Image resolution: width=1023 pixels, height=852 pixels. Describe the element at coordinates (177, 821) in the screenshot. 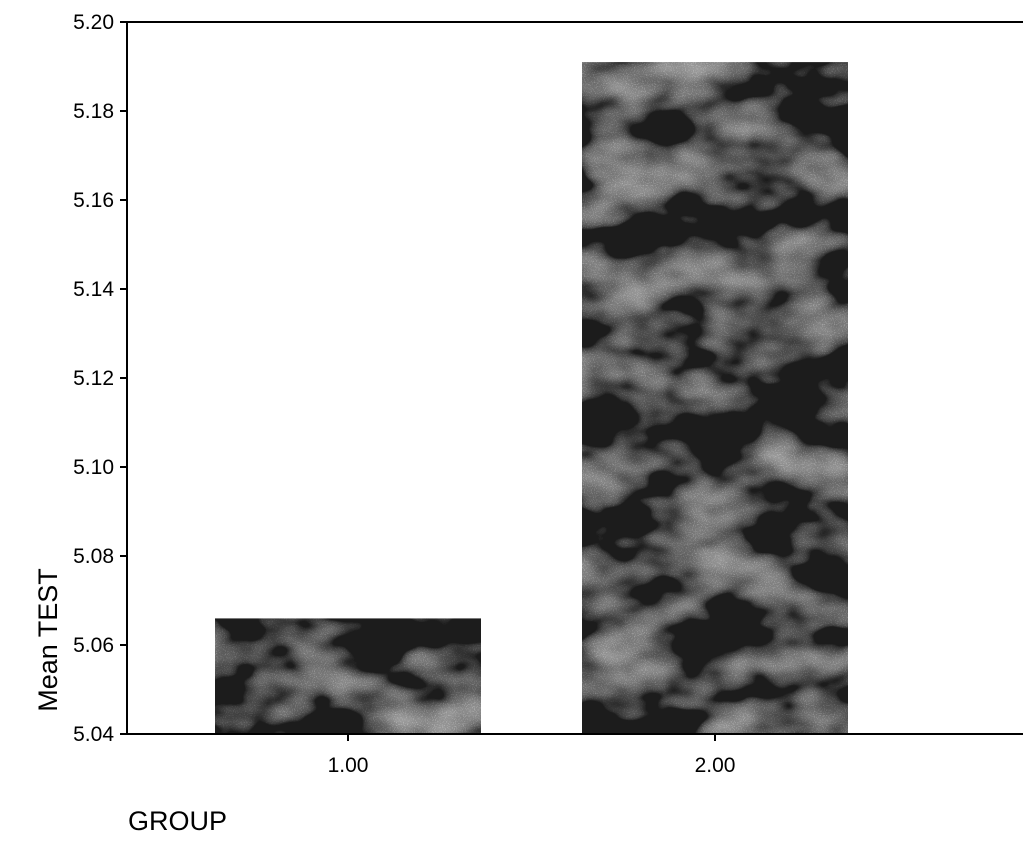

I see `x-axis-title: GROUP` at that location.